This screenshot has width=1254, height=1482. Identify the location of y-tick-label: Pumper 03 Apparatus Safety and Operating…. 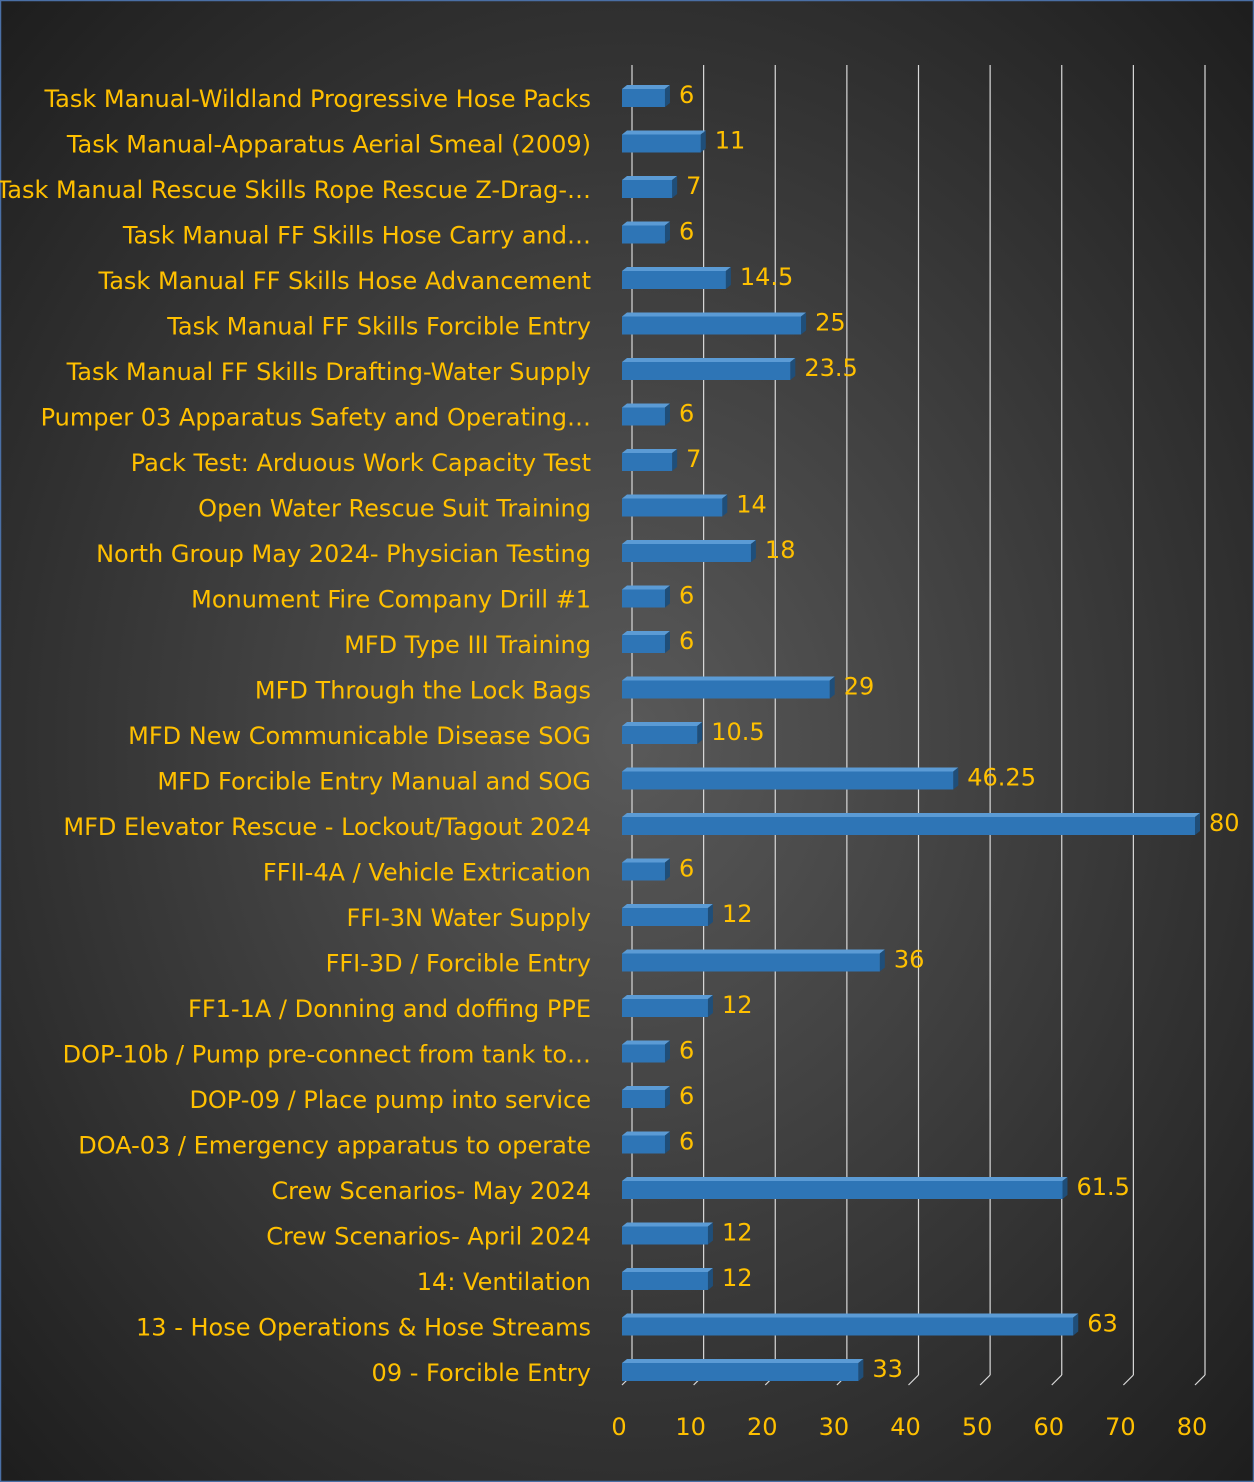
(316, 418).